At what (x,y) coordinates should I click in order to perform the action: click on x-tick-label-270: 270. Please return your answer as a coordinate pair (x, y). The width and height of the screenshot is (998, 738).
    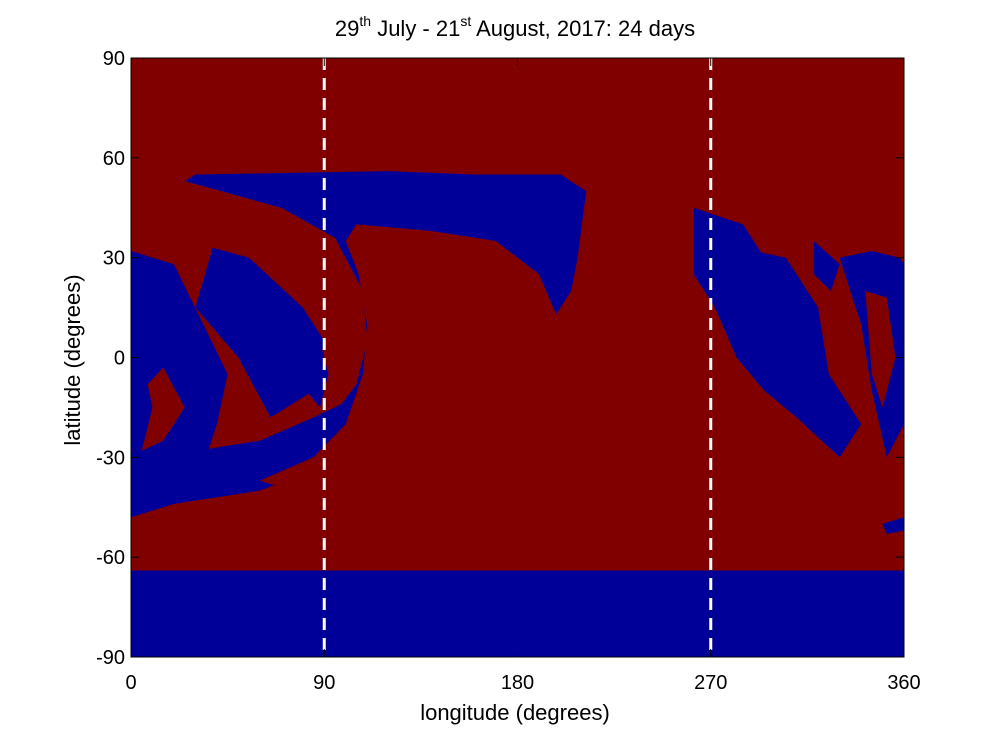
    Looking at the image, I should click on (710, 683).